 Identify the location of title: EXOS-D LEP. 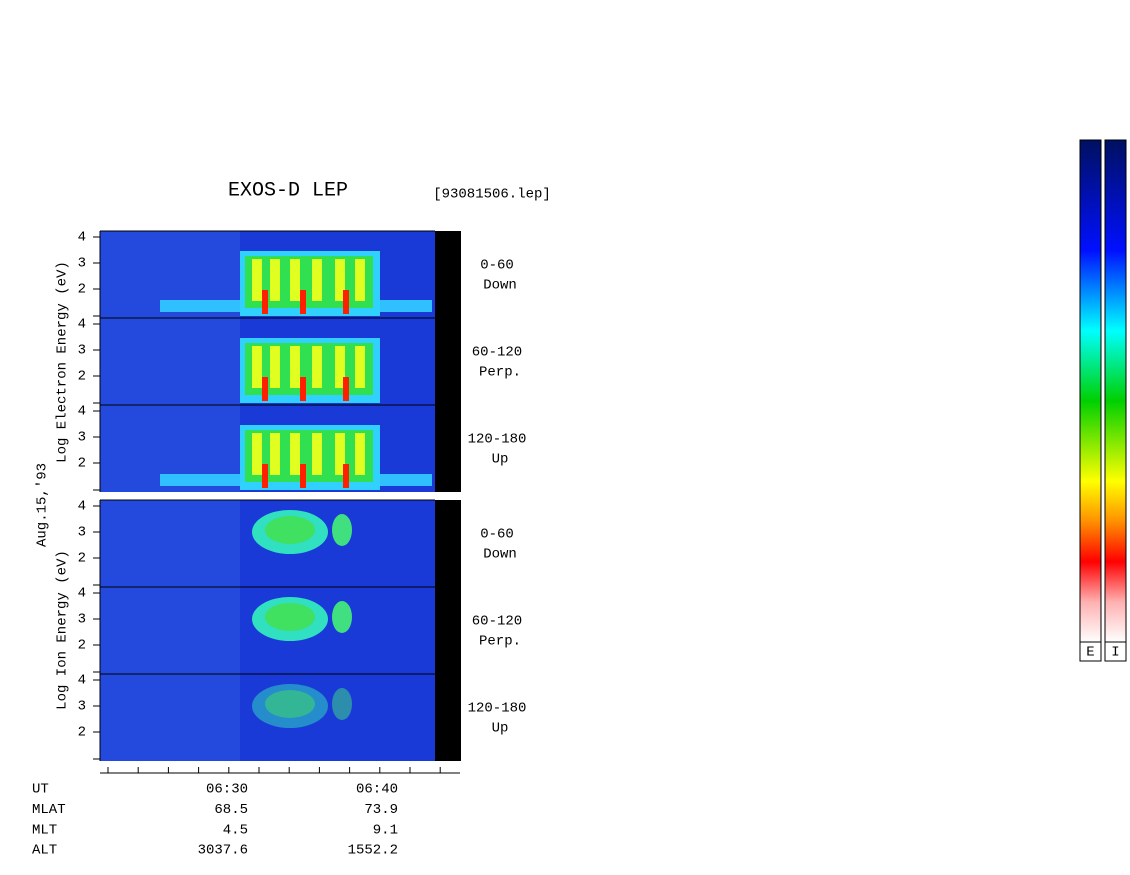
(288, 190).